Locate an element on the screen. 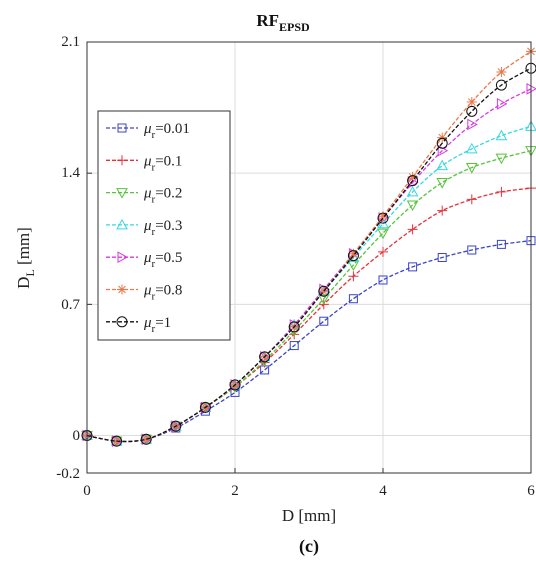  legend-value: =0.5 is located at coordinates (168, 258).